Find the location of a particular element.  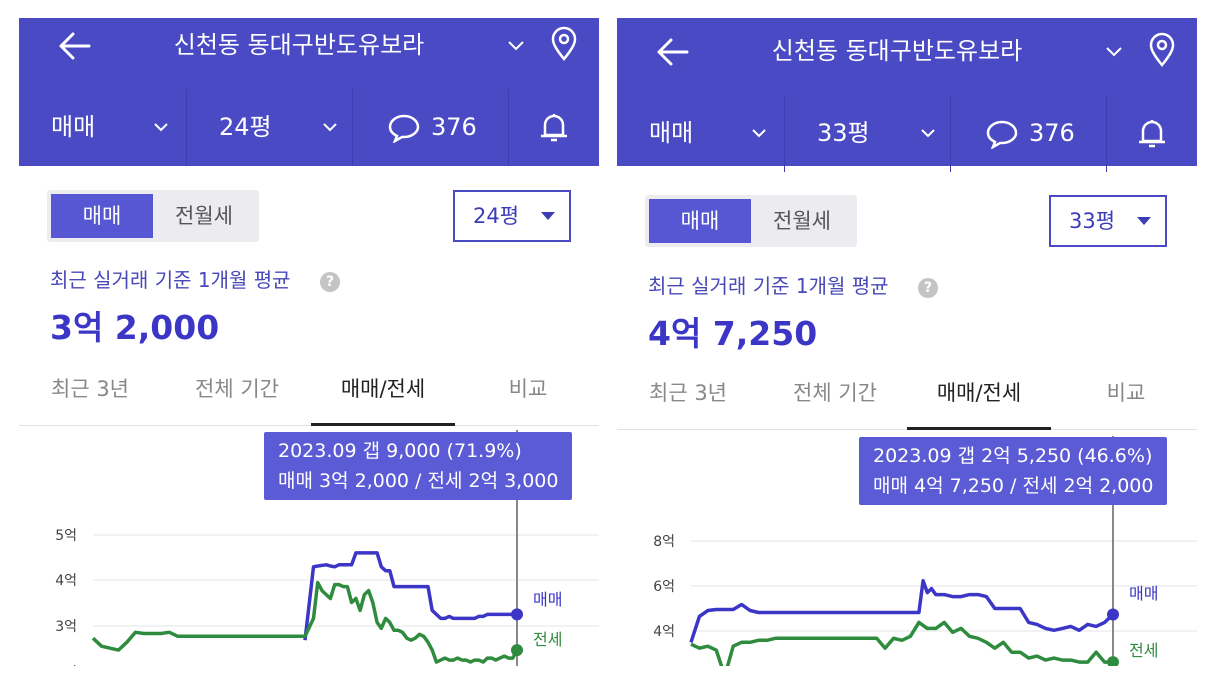

tooltip-line-2: 매매 3억 2,000 / 전세 2억 3,000 is located at coordinates (418, 481).